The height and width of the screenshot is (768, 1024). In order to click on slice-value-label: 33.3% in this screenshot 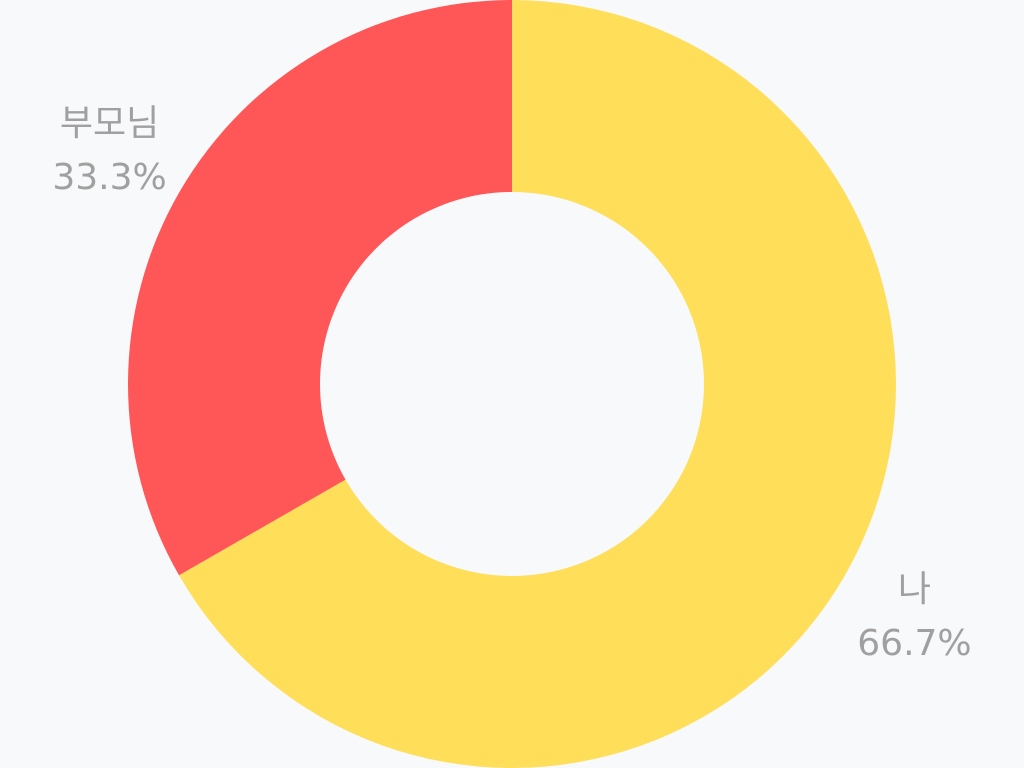, I will do `click(109, 177)`.